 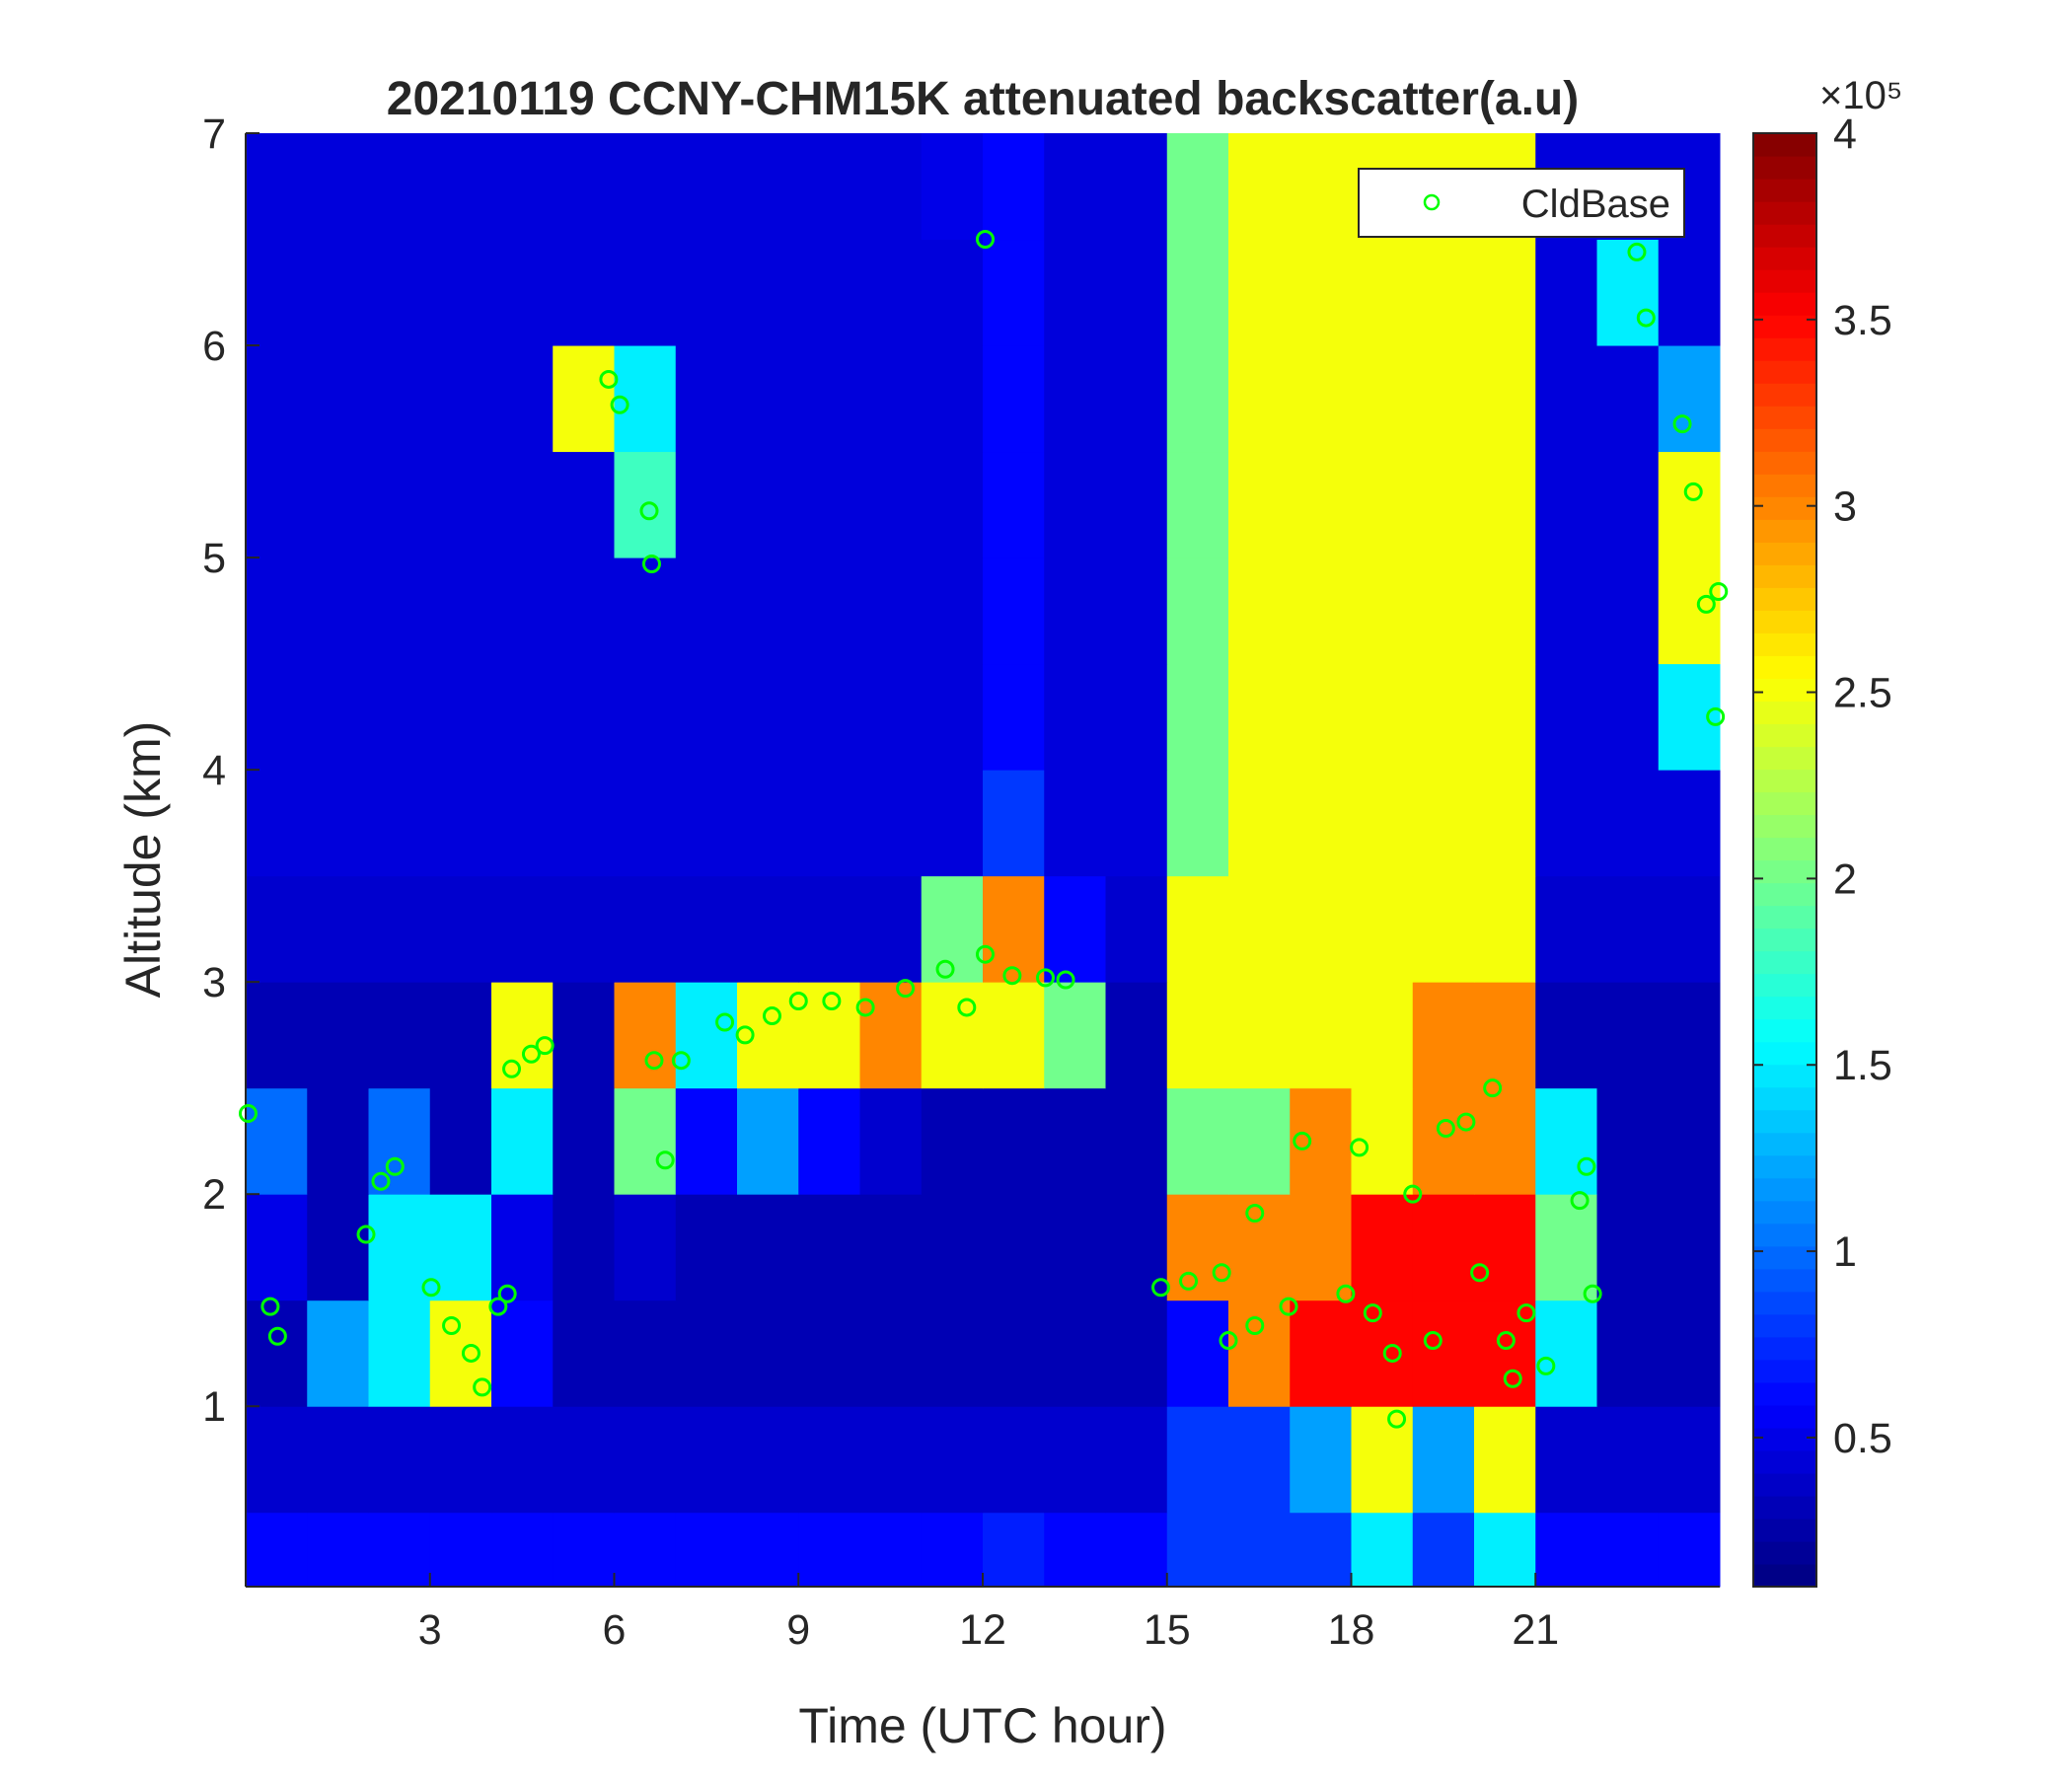 I want to click on x-tick-label: 6, so click(x=615, y=1630).